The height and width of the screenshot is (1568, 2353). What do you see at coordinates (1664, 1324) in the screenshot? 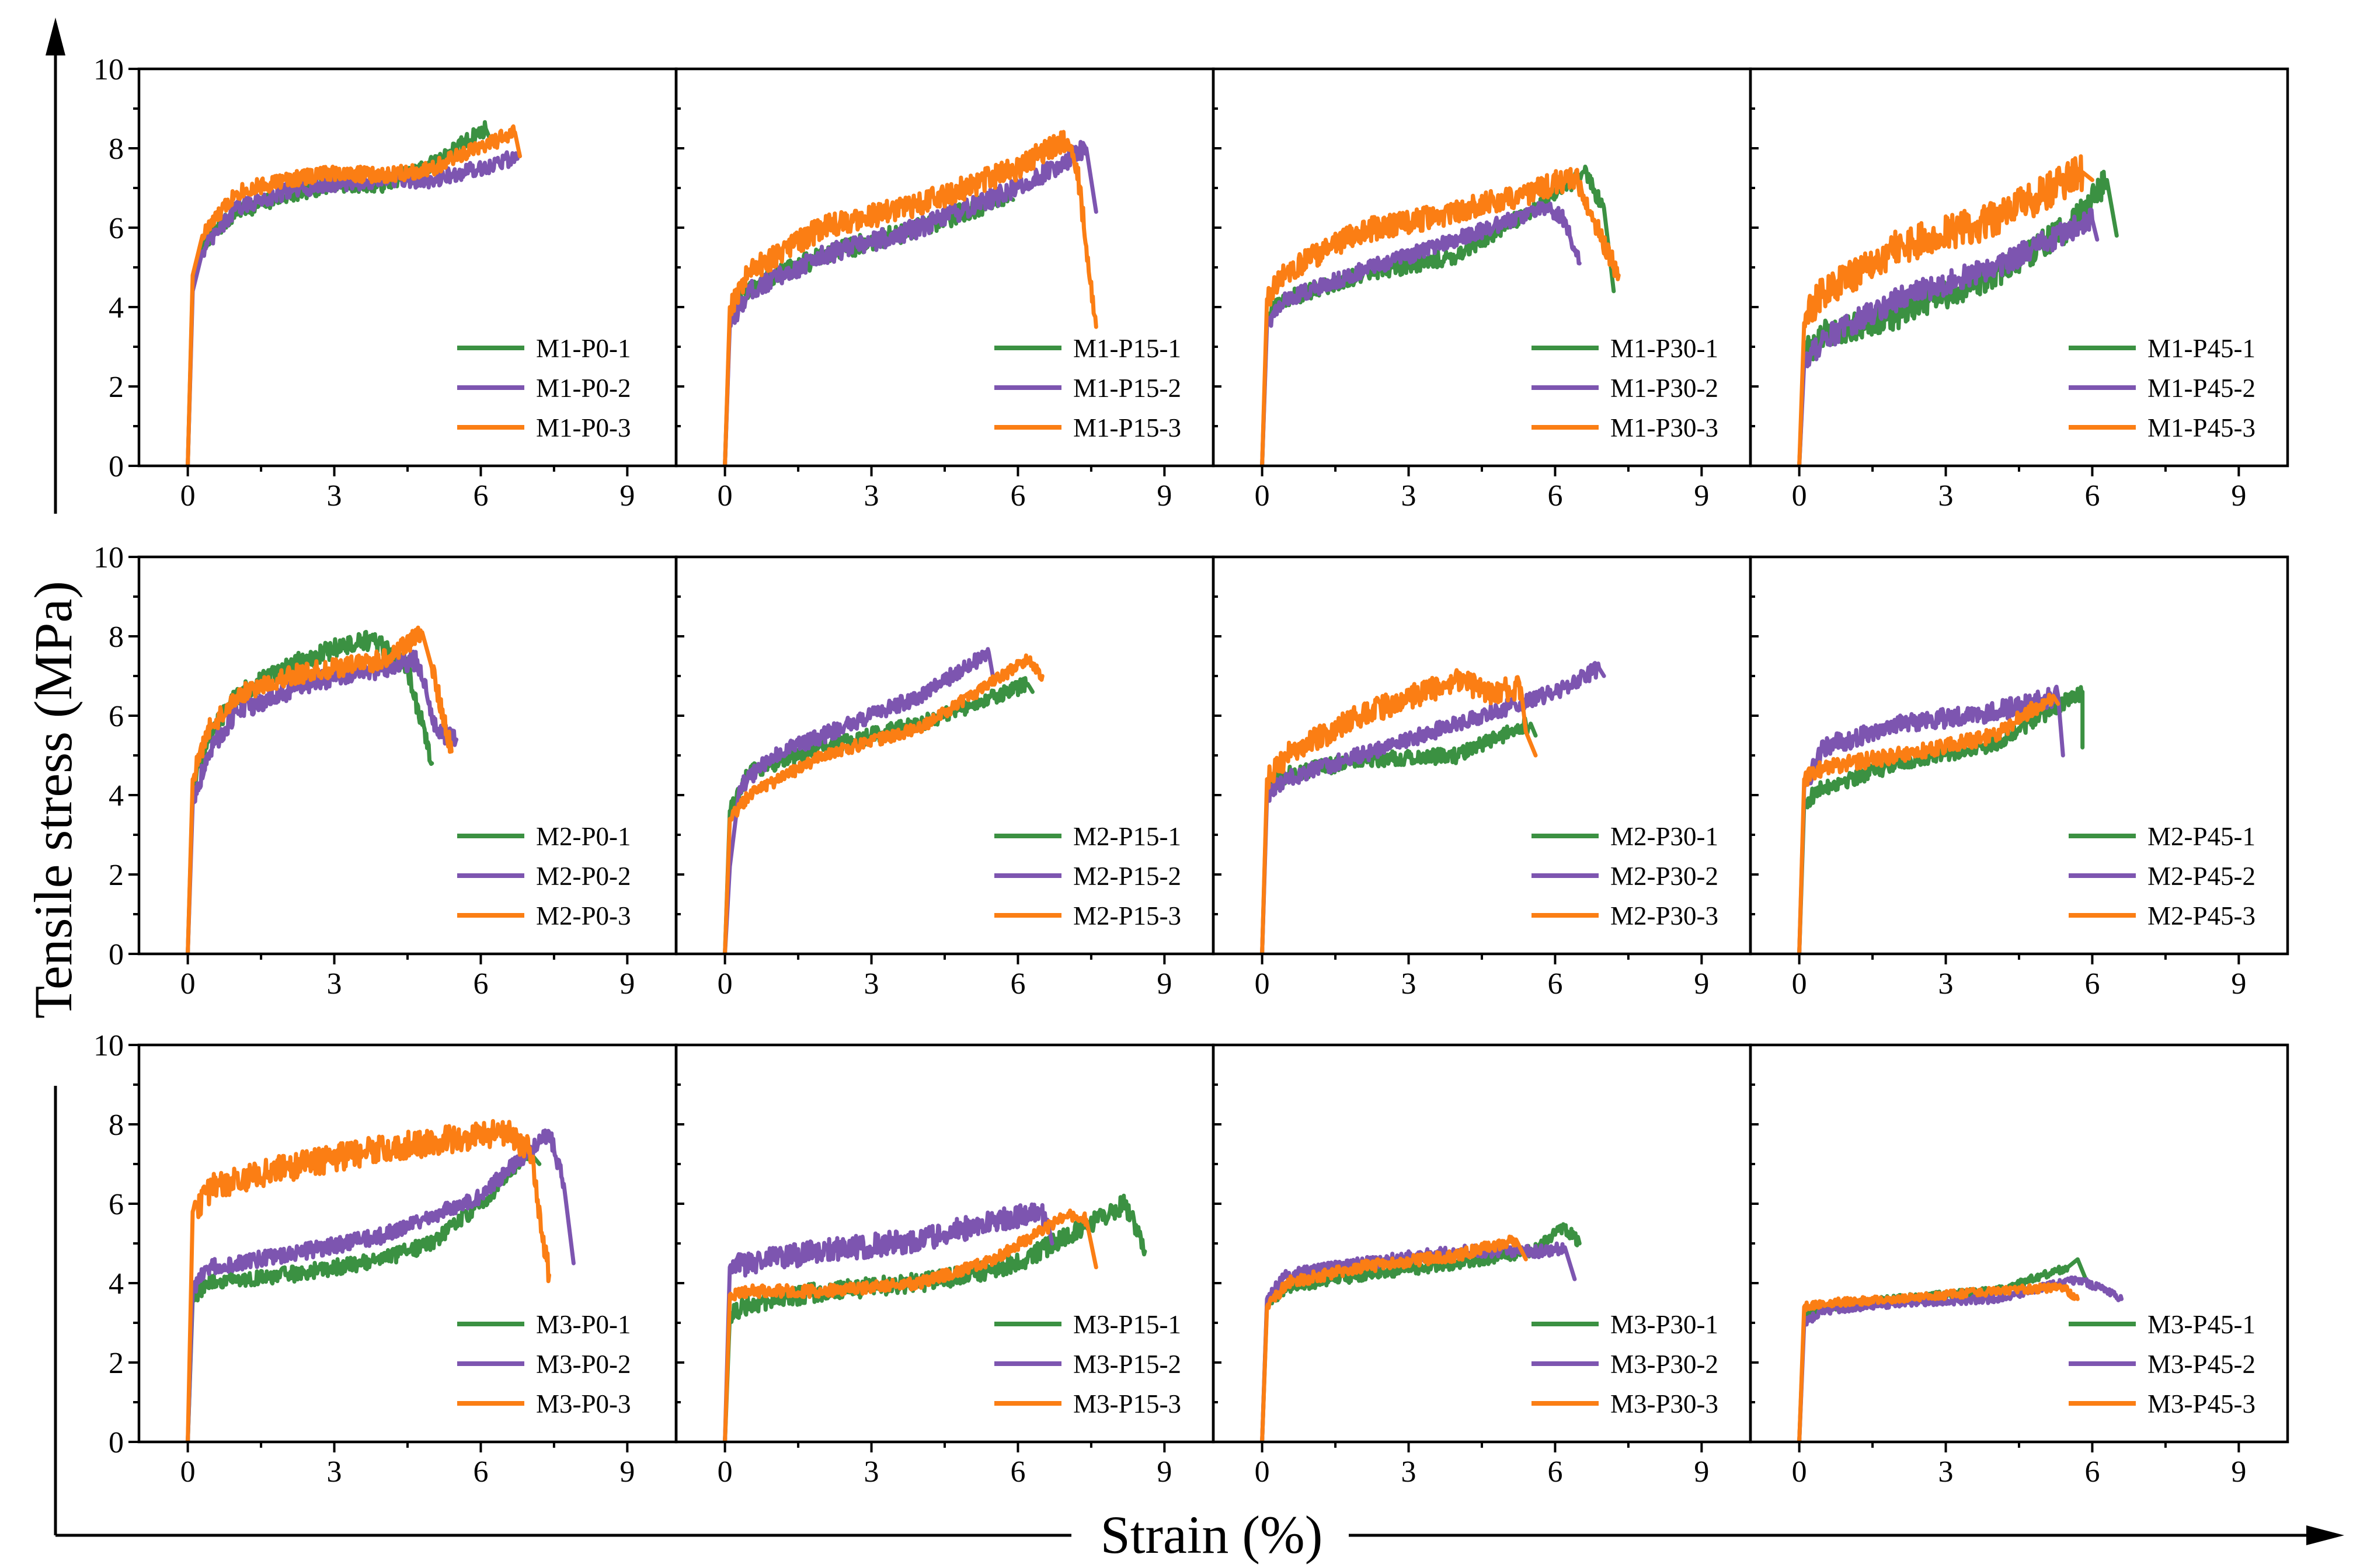
I see `legend-label: M3-P30-1` at bounding box center [1664, 1324].